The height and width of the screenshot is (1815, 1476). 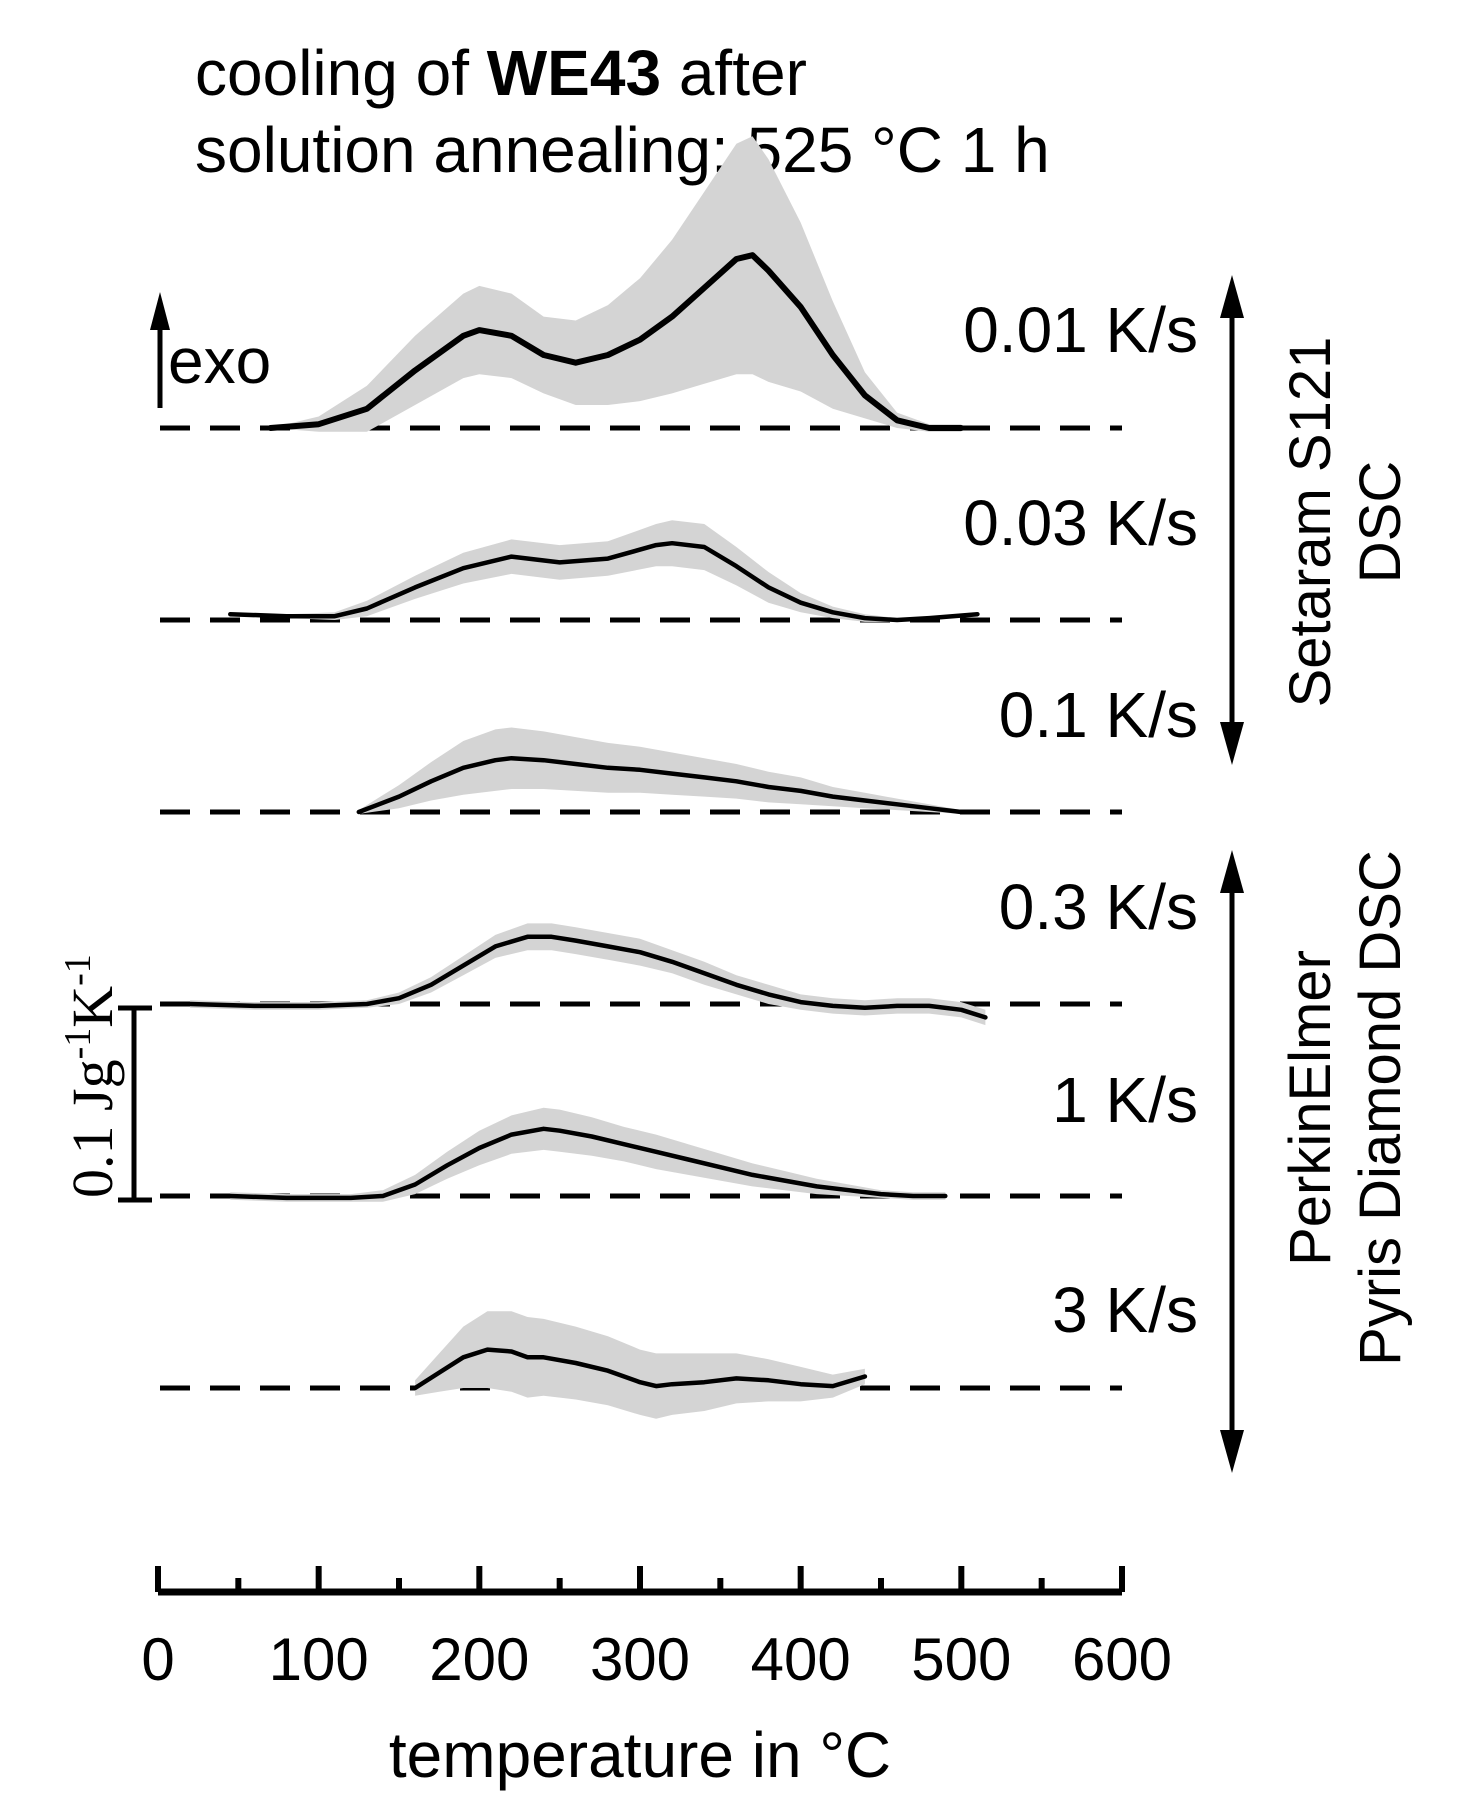 What do you see at coordinates (588, 1163) in the screenshot?
I see `curve-1-k-s` at bounding box center [588, 1163].